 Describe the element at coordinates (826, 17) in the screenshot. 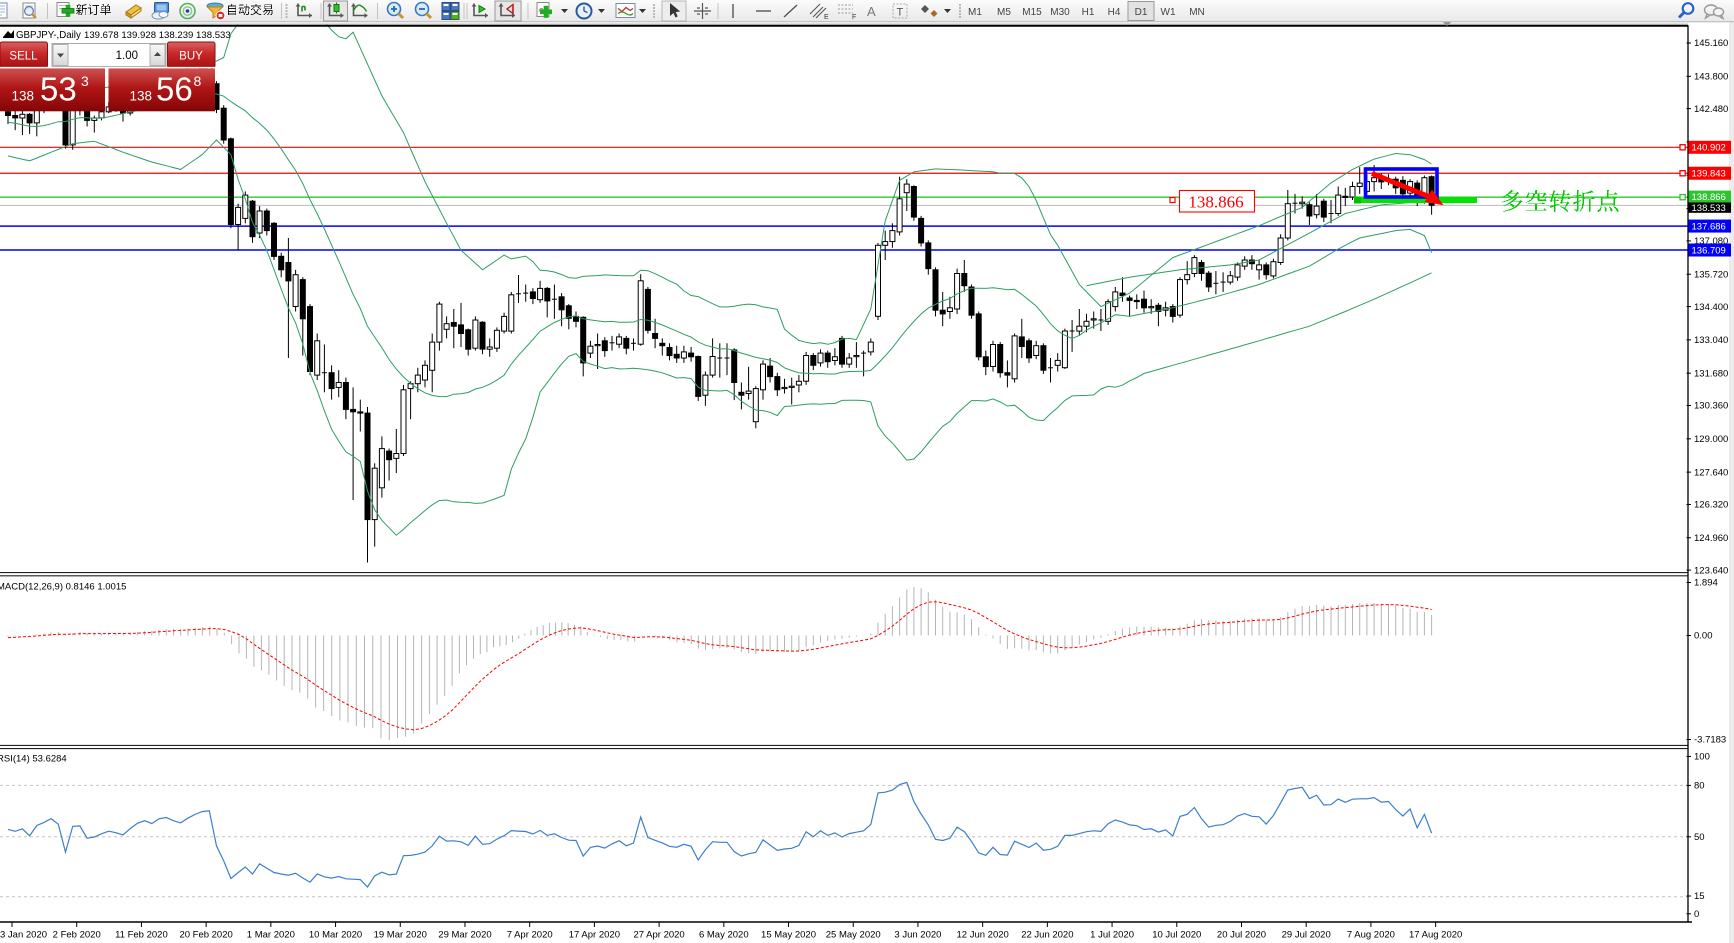

I see `svg-text: E` at that location.